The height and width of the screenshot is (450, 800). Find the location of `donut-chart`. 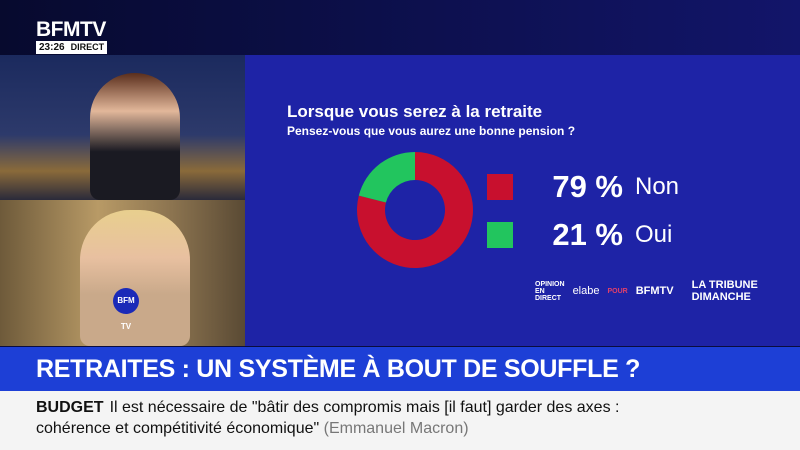

donut-chart is located at coordinates (415, 210).